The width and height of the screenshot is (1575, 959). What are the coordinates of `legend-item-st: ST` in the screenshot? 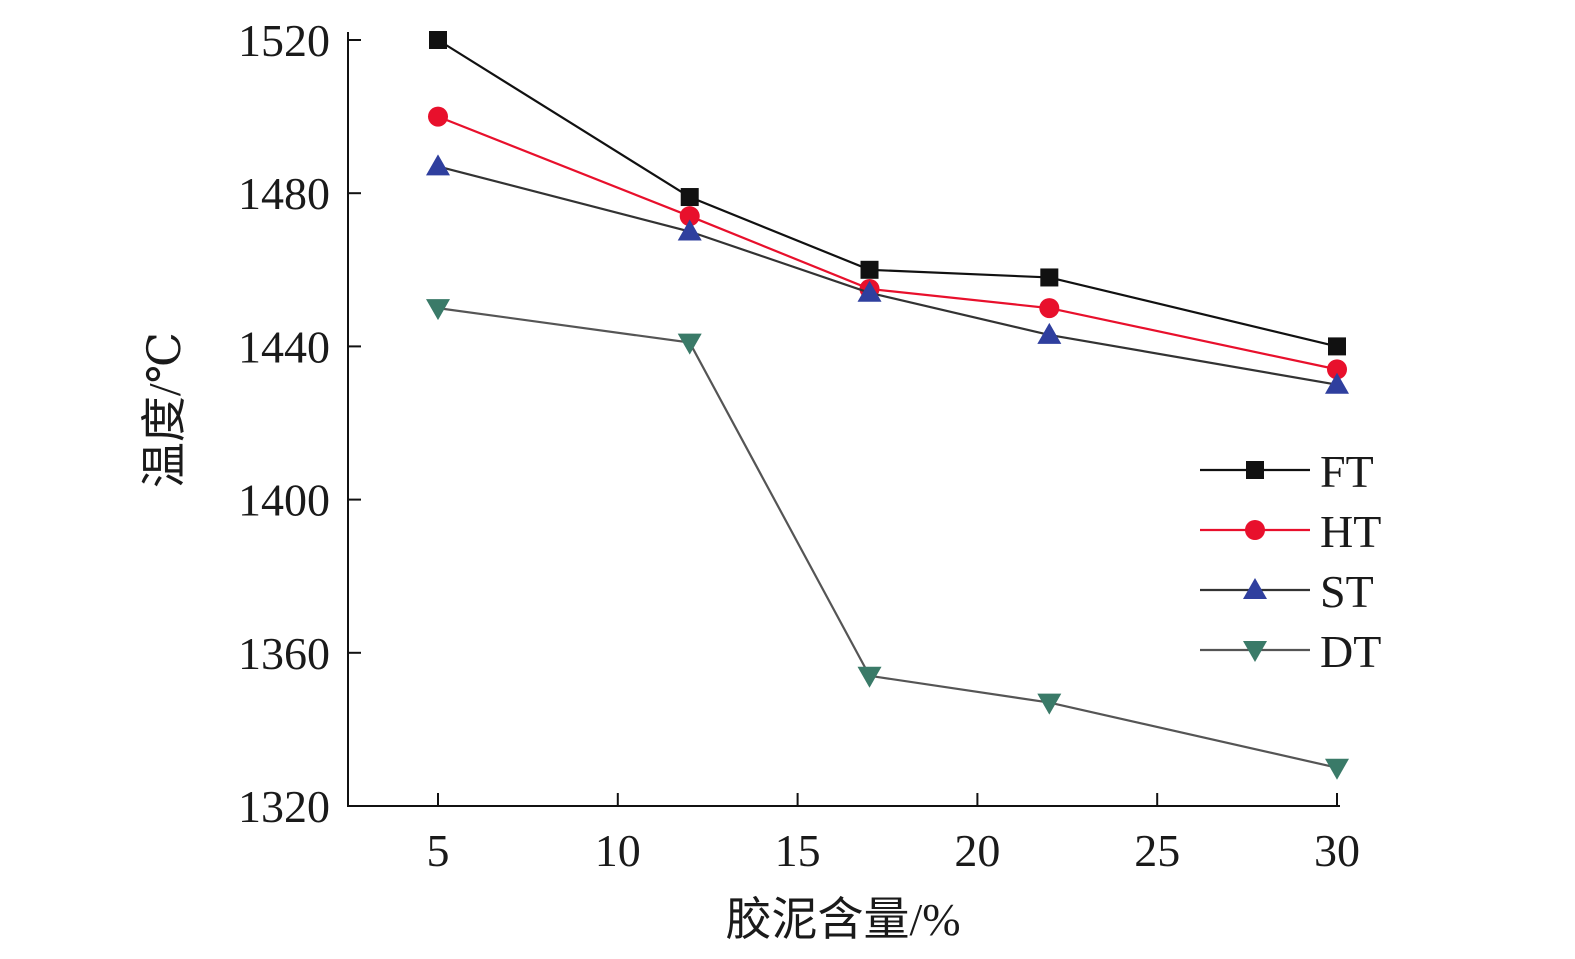 It's located at (1287, 591).